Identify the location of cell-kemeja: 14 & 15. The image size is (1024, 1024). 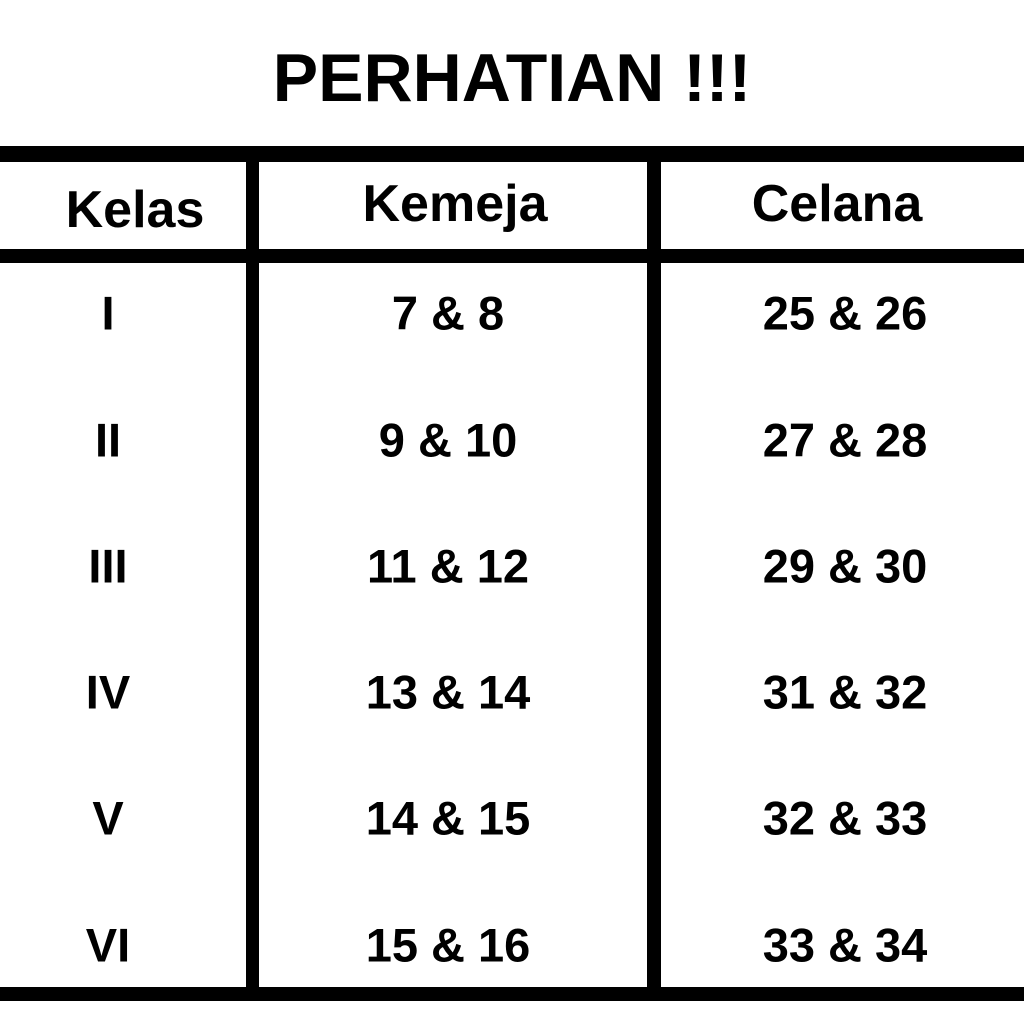
(448, 818).